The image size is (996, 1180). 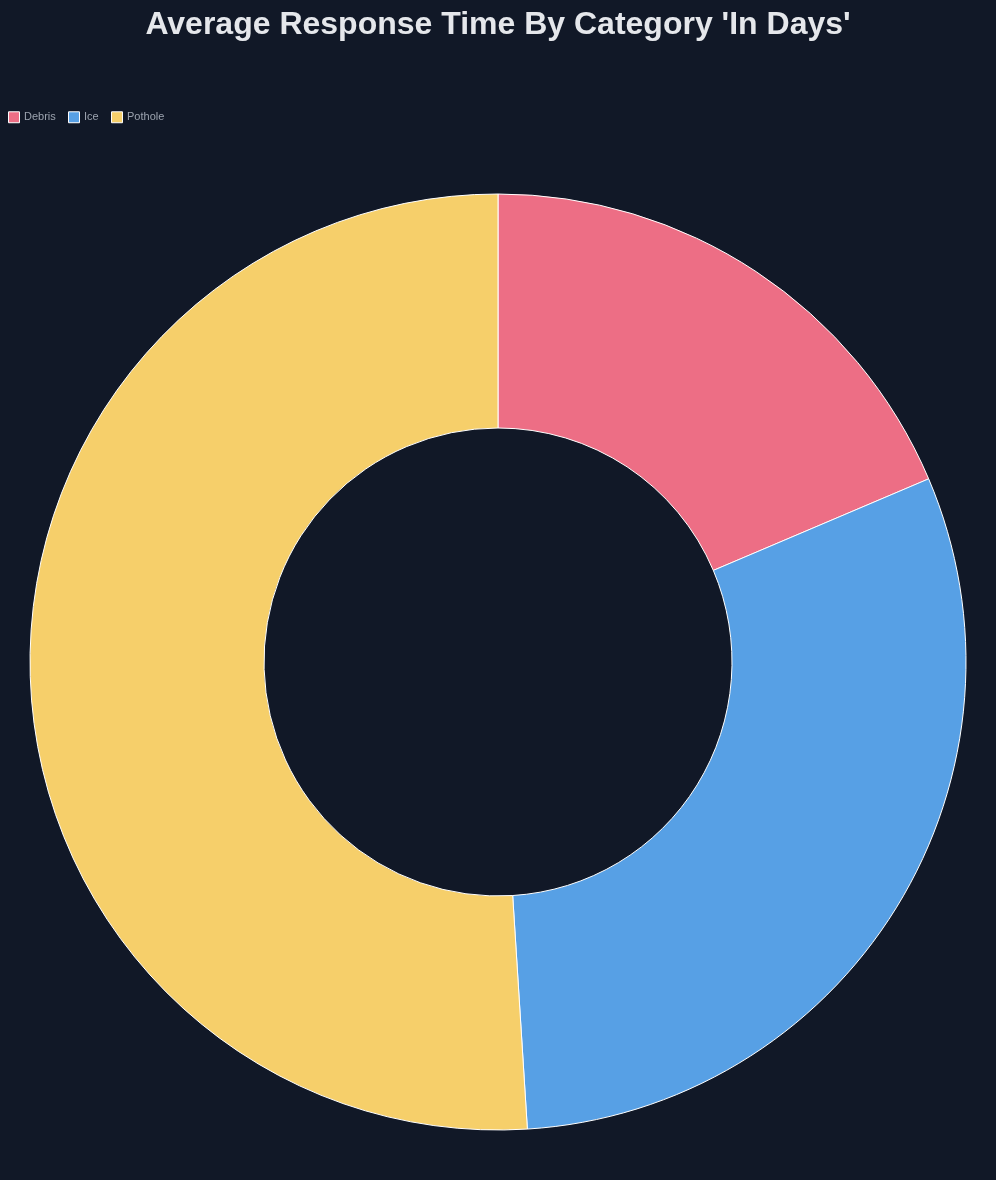 I want to click on legend-label: Debris, so click(x=40, y=116).